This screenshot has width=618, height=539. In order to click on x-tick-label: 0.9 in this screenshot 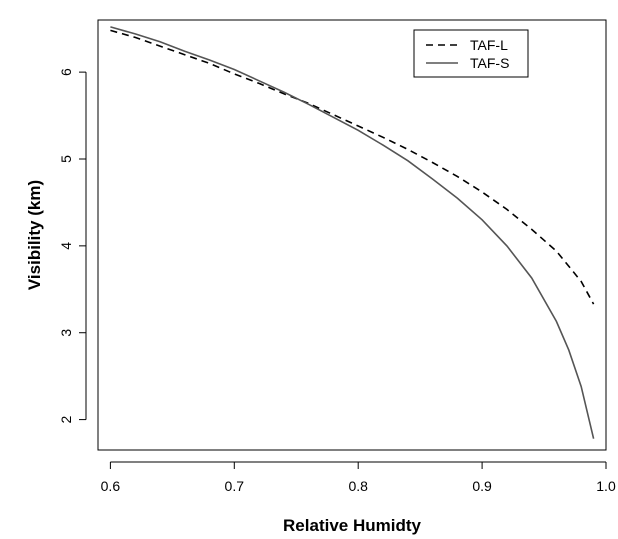, I will do `click(482, 486)`.